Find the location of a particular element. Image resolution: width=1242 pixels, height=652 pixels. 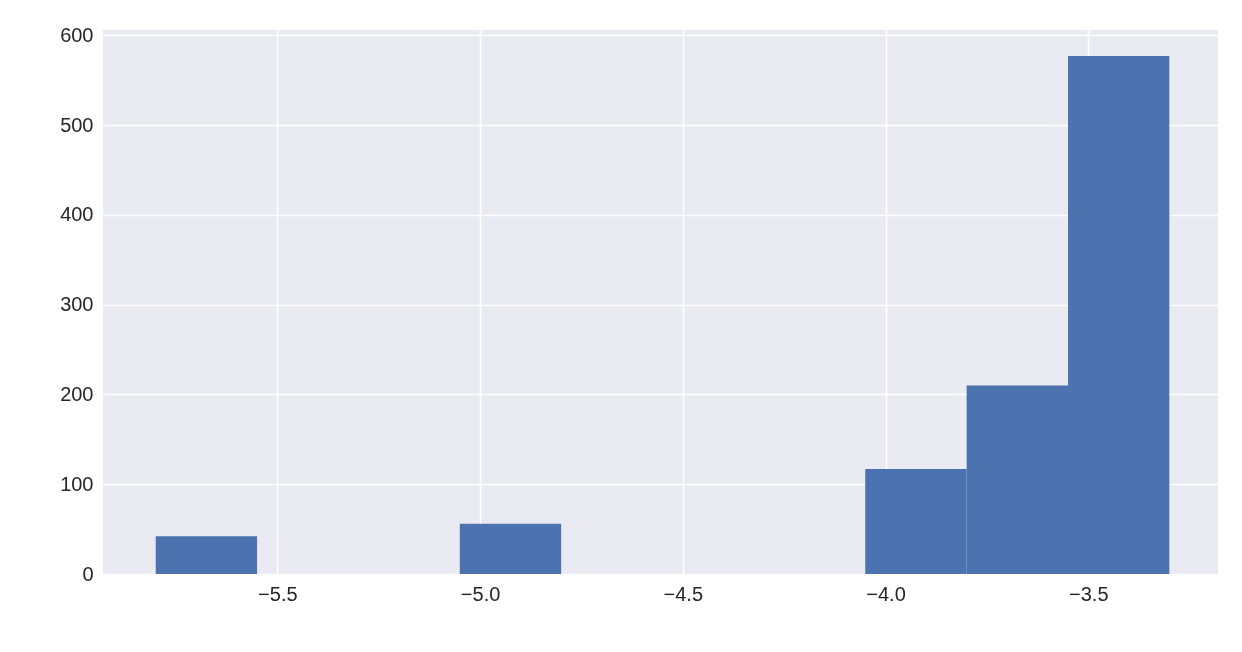

y-tick-label: 200 is located at coordinates (77, 393).